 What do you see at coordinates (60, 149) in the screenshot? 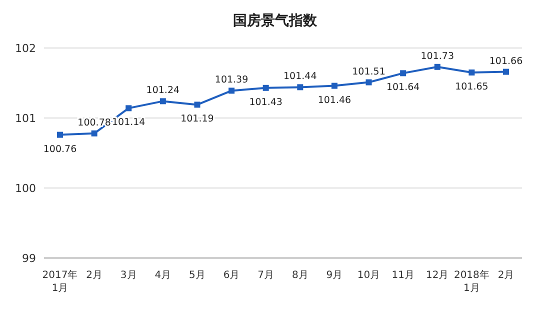
I see `data-label: 100.76` at bounding box center [60, 149].